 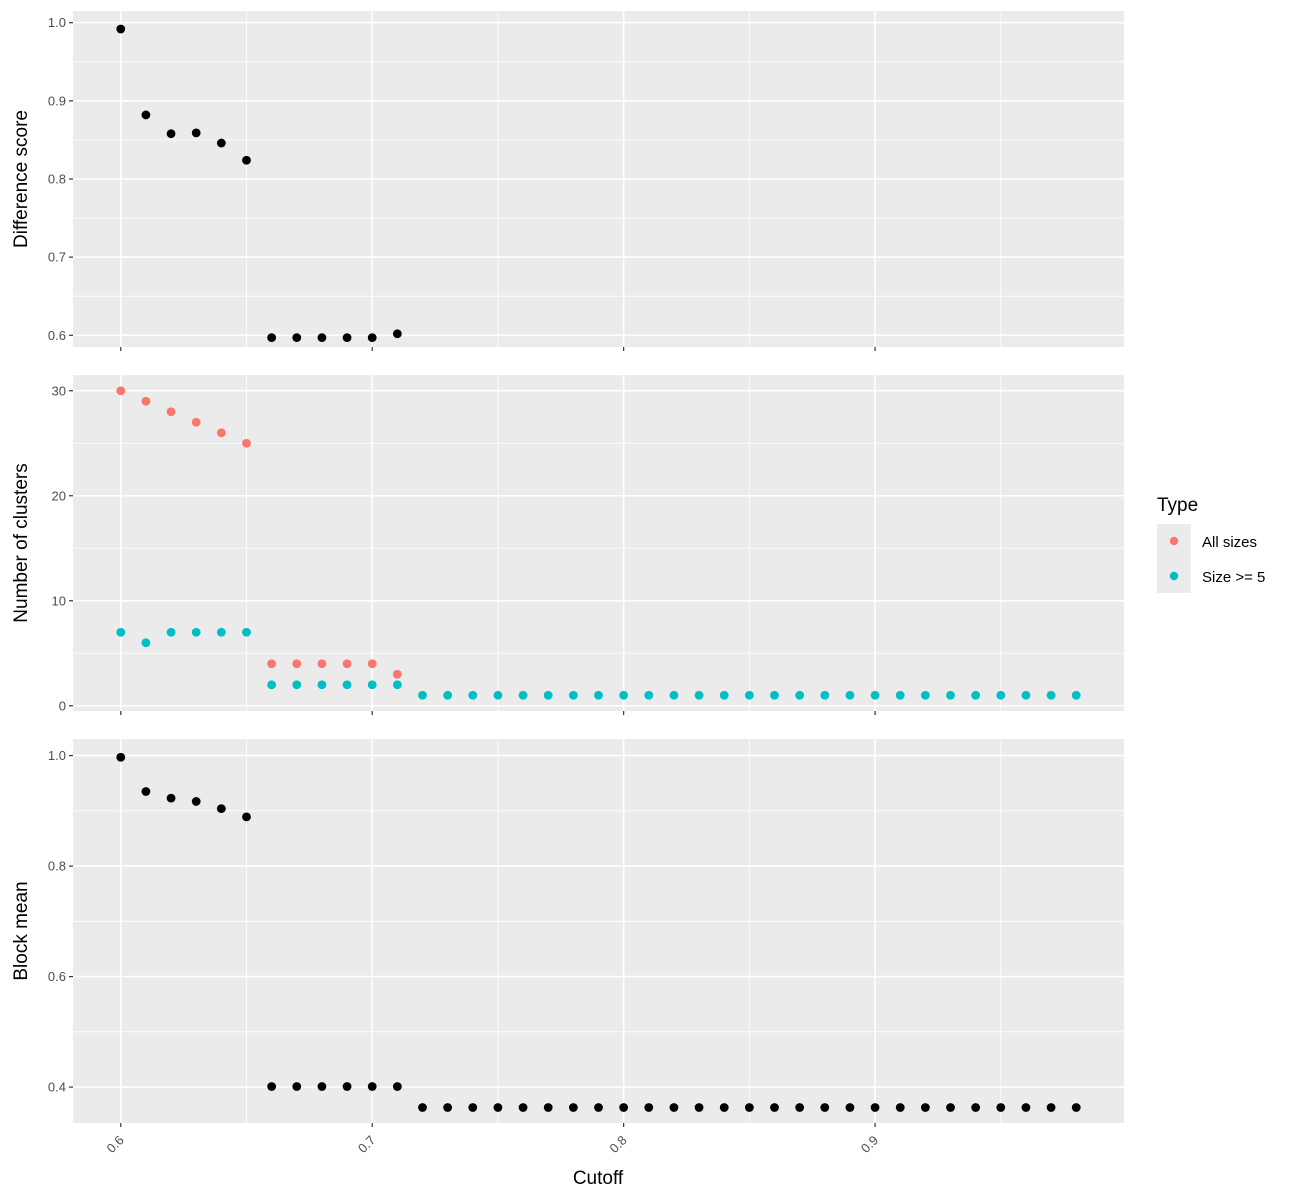 I want to click on number-of-clusters-y-tick-label: 30, so click(x=59, y=390).